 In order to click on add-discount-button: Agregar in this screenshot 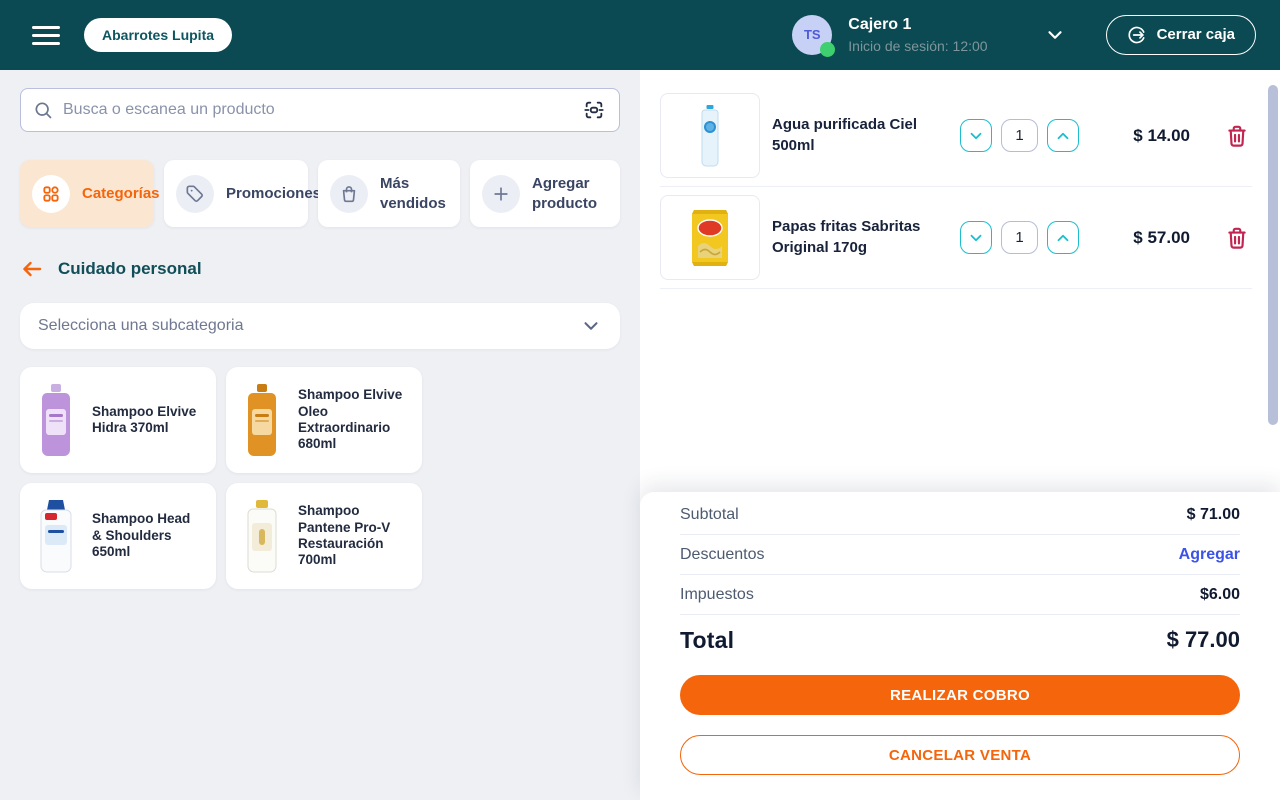, I will do `click(1209, 554)`.